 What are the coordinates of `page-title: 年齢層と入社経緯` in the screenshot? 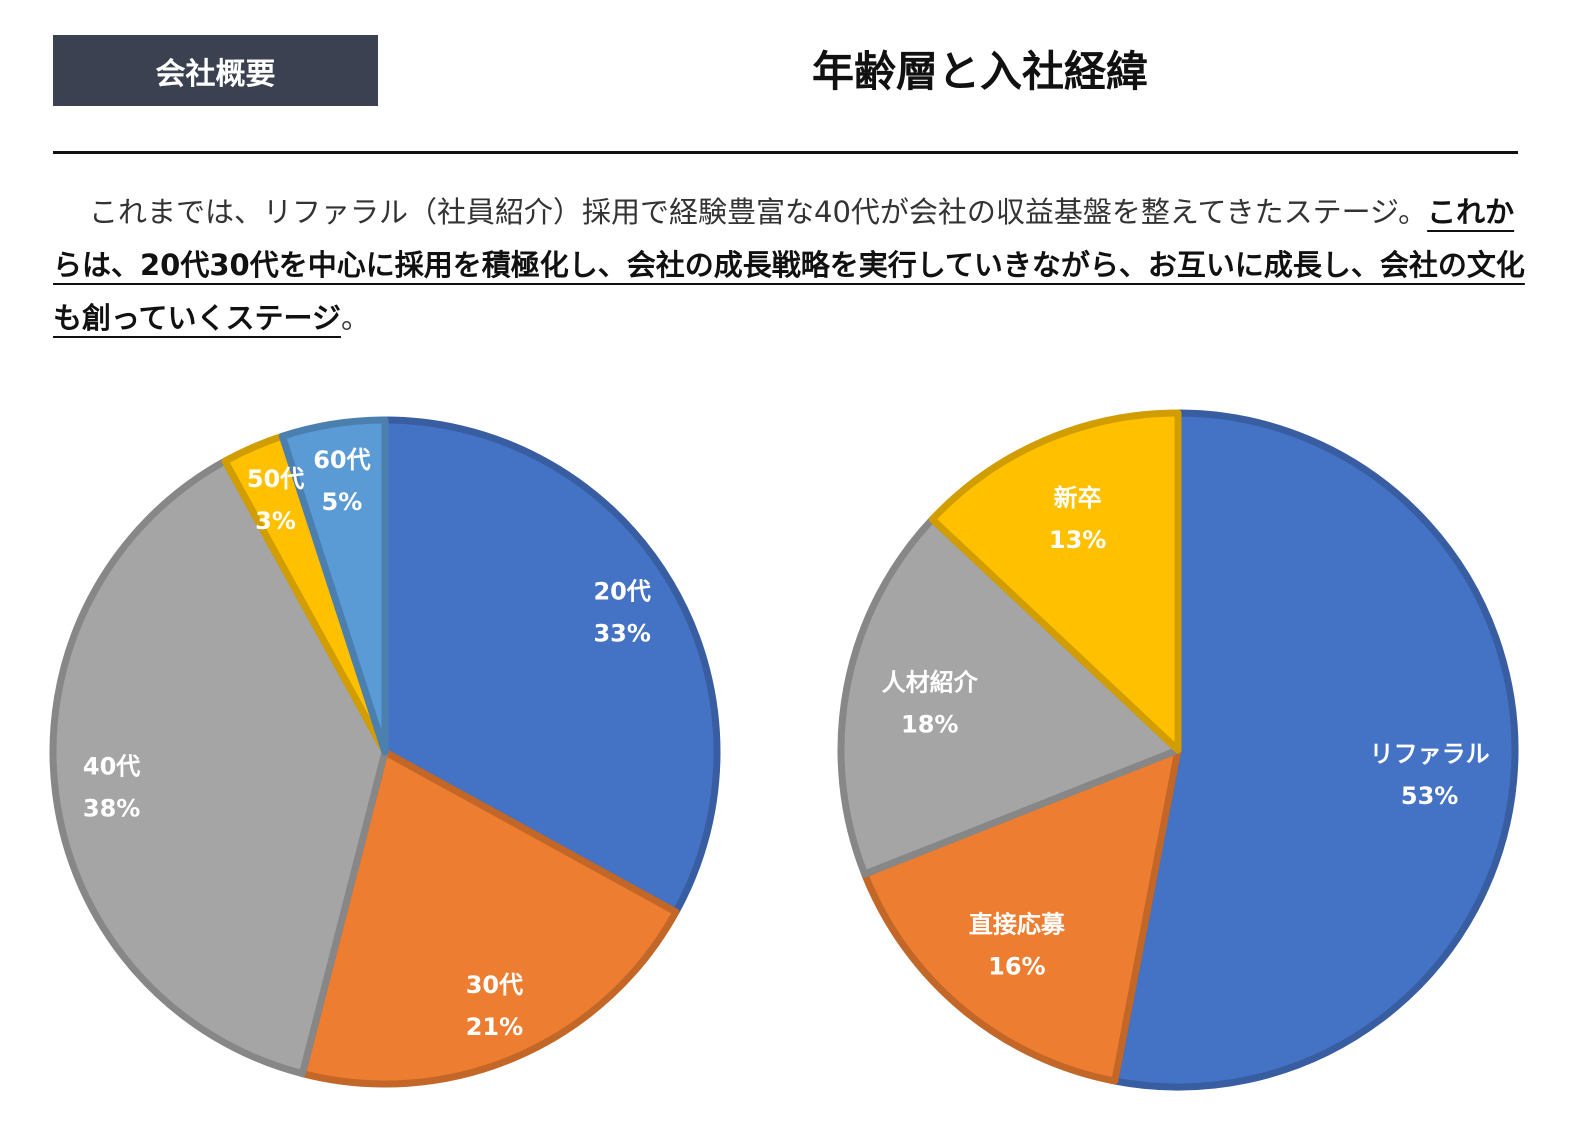 It's located at (979, 71).